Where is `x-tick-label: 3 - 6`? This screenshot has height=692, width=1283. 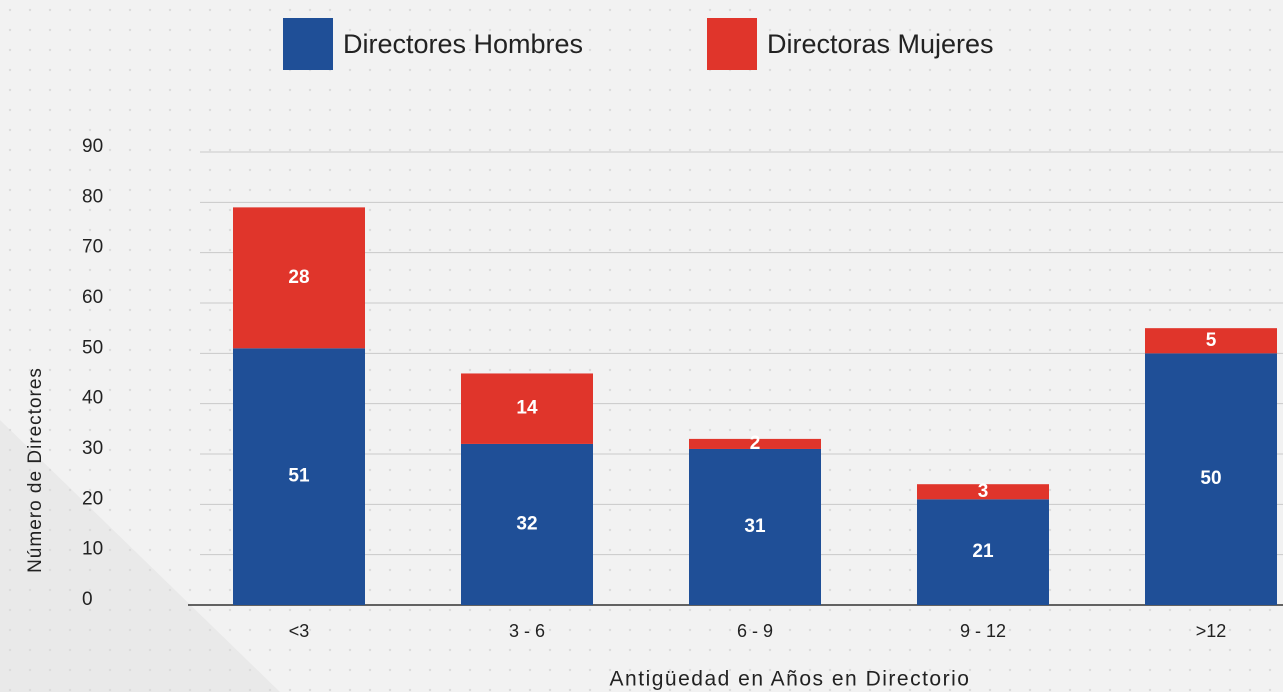
x-tick-label: 3 - 6 is located at coordinates (527, 631).